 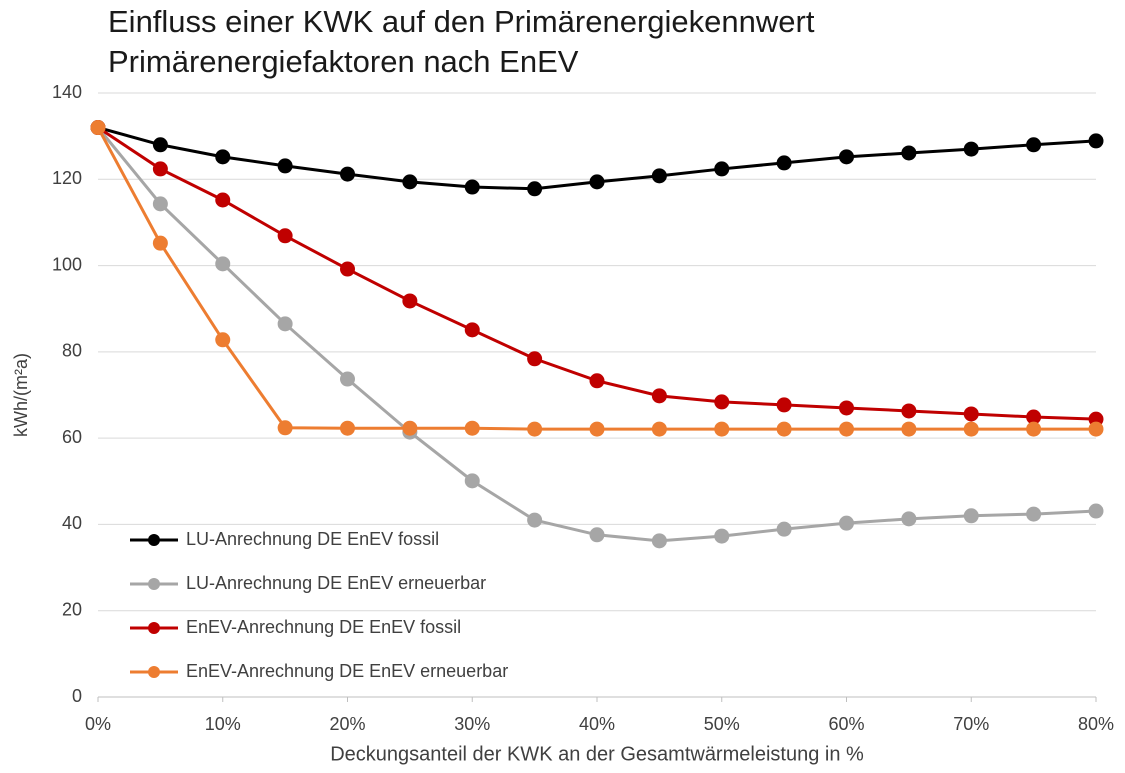 What do you see at coordinates (597, 724) in the screenshot?
I see `x-tick-label: 40%` at bounding box center [597, 724].